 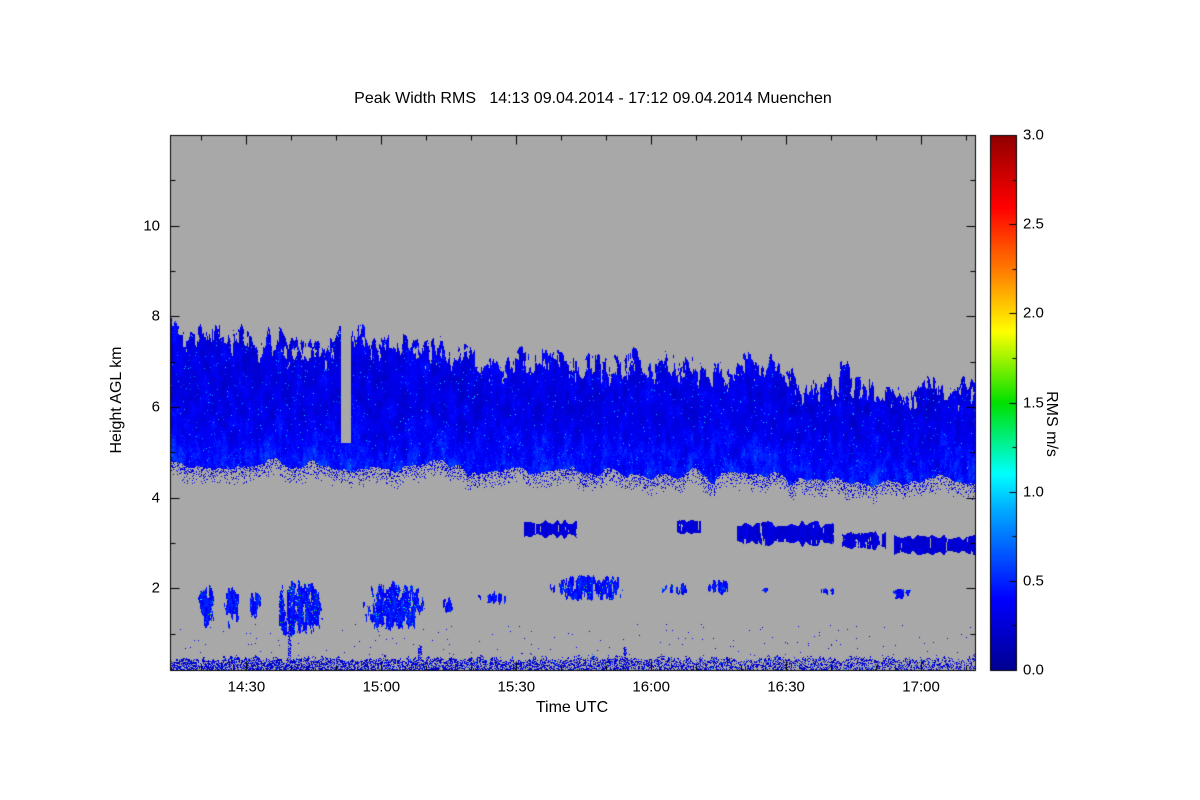 What do you see at coordinates (786, 687) in the screenshot?
I see `x-tick-label: 16:30` at bounding box center [786, 687].